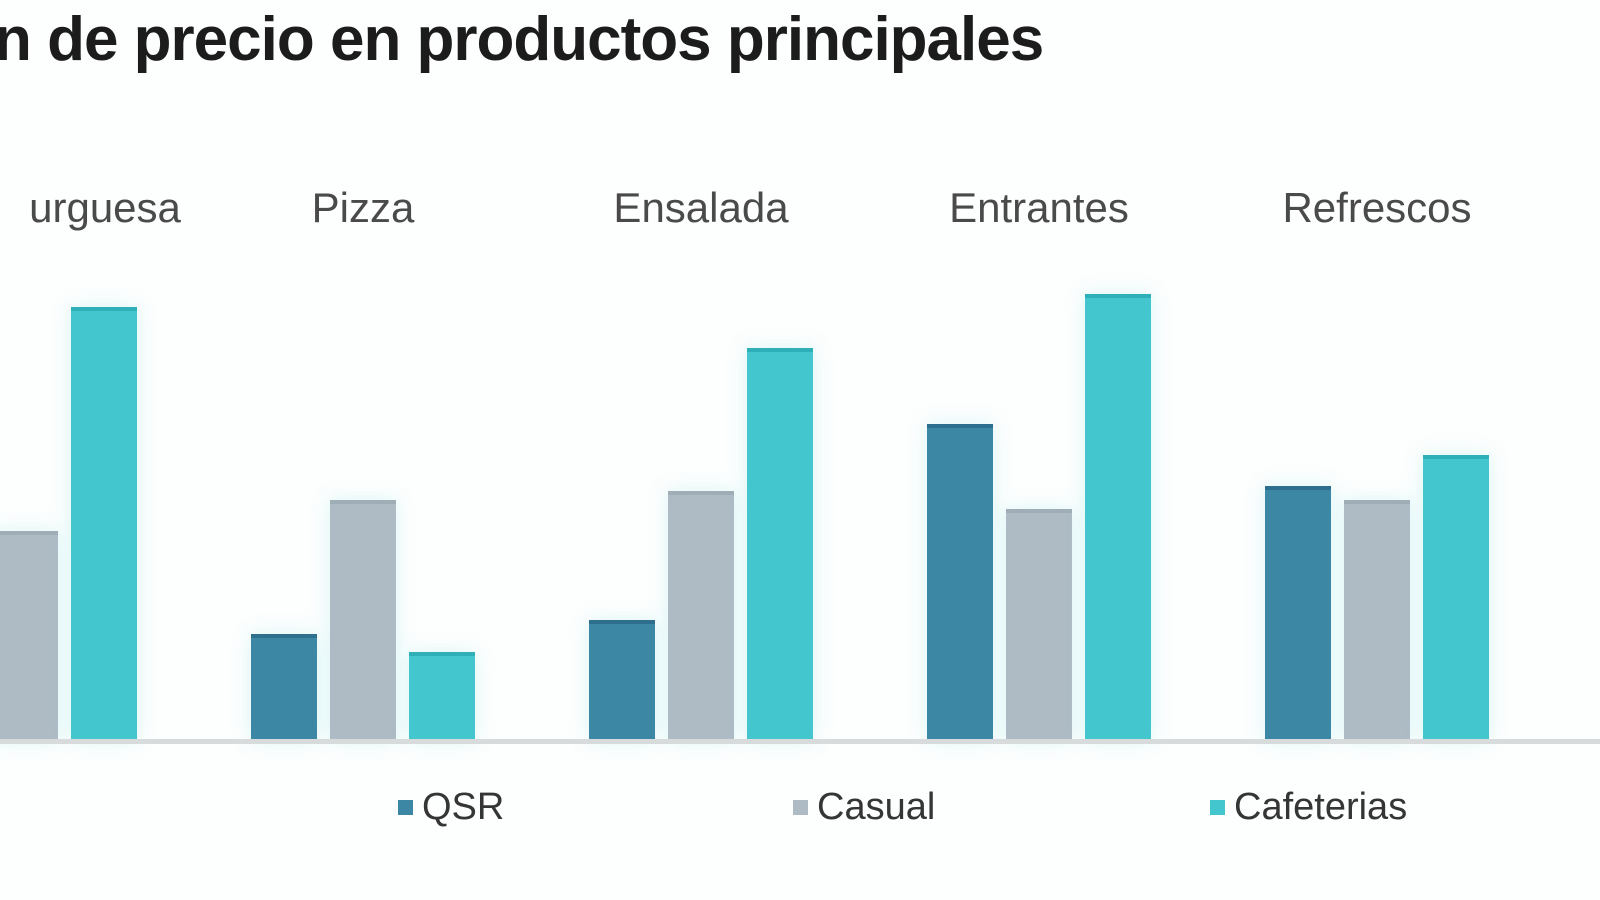 Image resolution: width=1600 pixels, height=900 pixels. Describe the element at coordinates (960, 582) in the screenshot. I see `bar-qsr-entrantes` at that location.